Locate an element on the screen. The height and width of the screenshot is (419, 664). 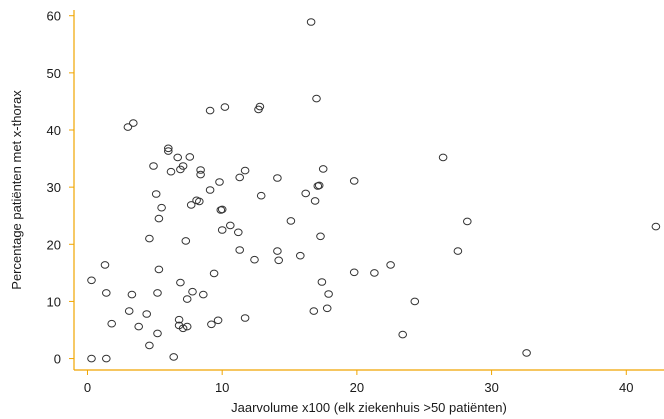
x-tick-label: 0 is located at coordinates (87, 387).